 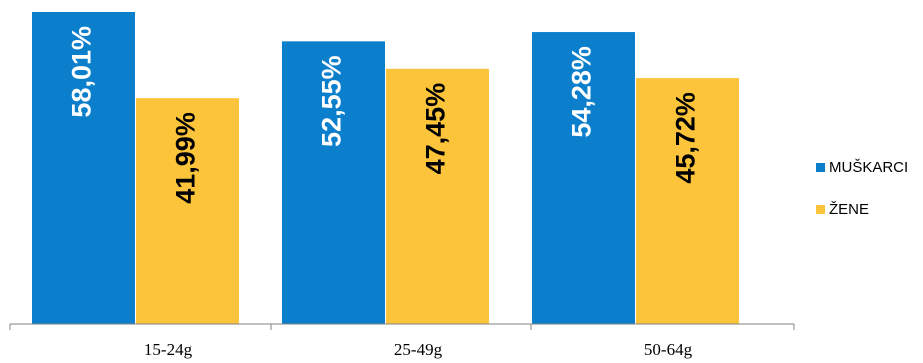 What do you see at coordinates (333, 183) in the screenshot?
I see `bar-muskarci-25-49g` at bounding box center [333, 183].